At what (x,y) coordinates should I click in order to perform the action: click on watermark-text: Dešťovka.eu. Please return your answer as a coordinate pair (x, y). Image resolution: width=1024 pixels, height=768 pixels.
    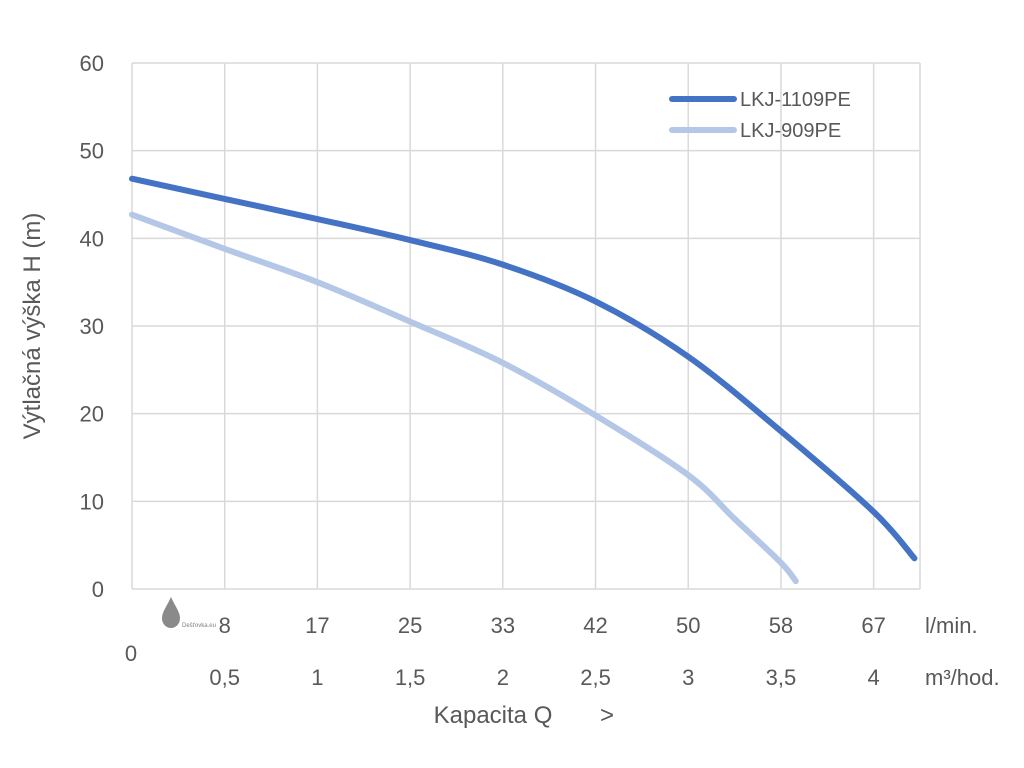
    Looking at the image, I should click on (199, 626).